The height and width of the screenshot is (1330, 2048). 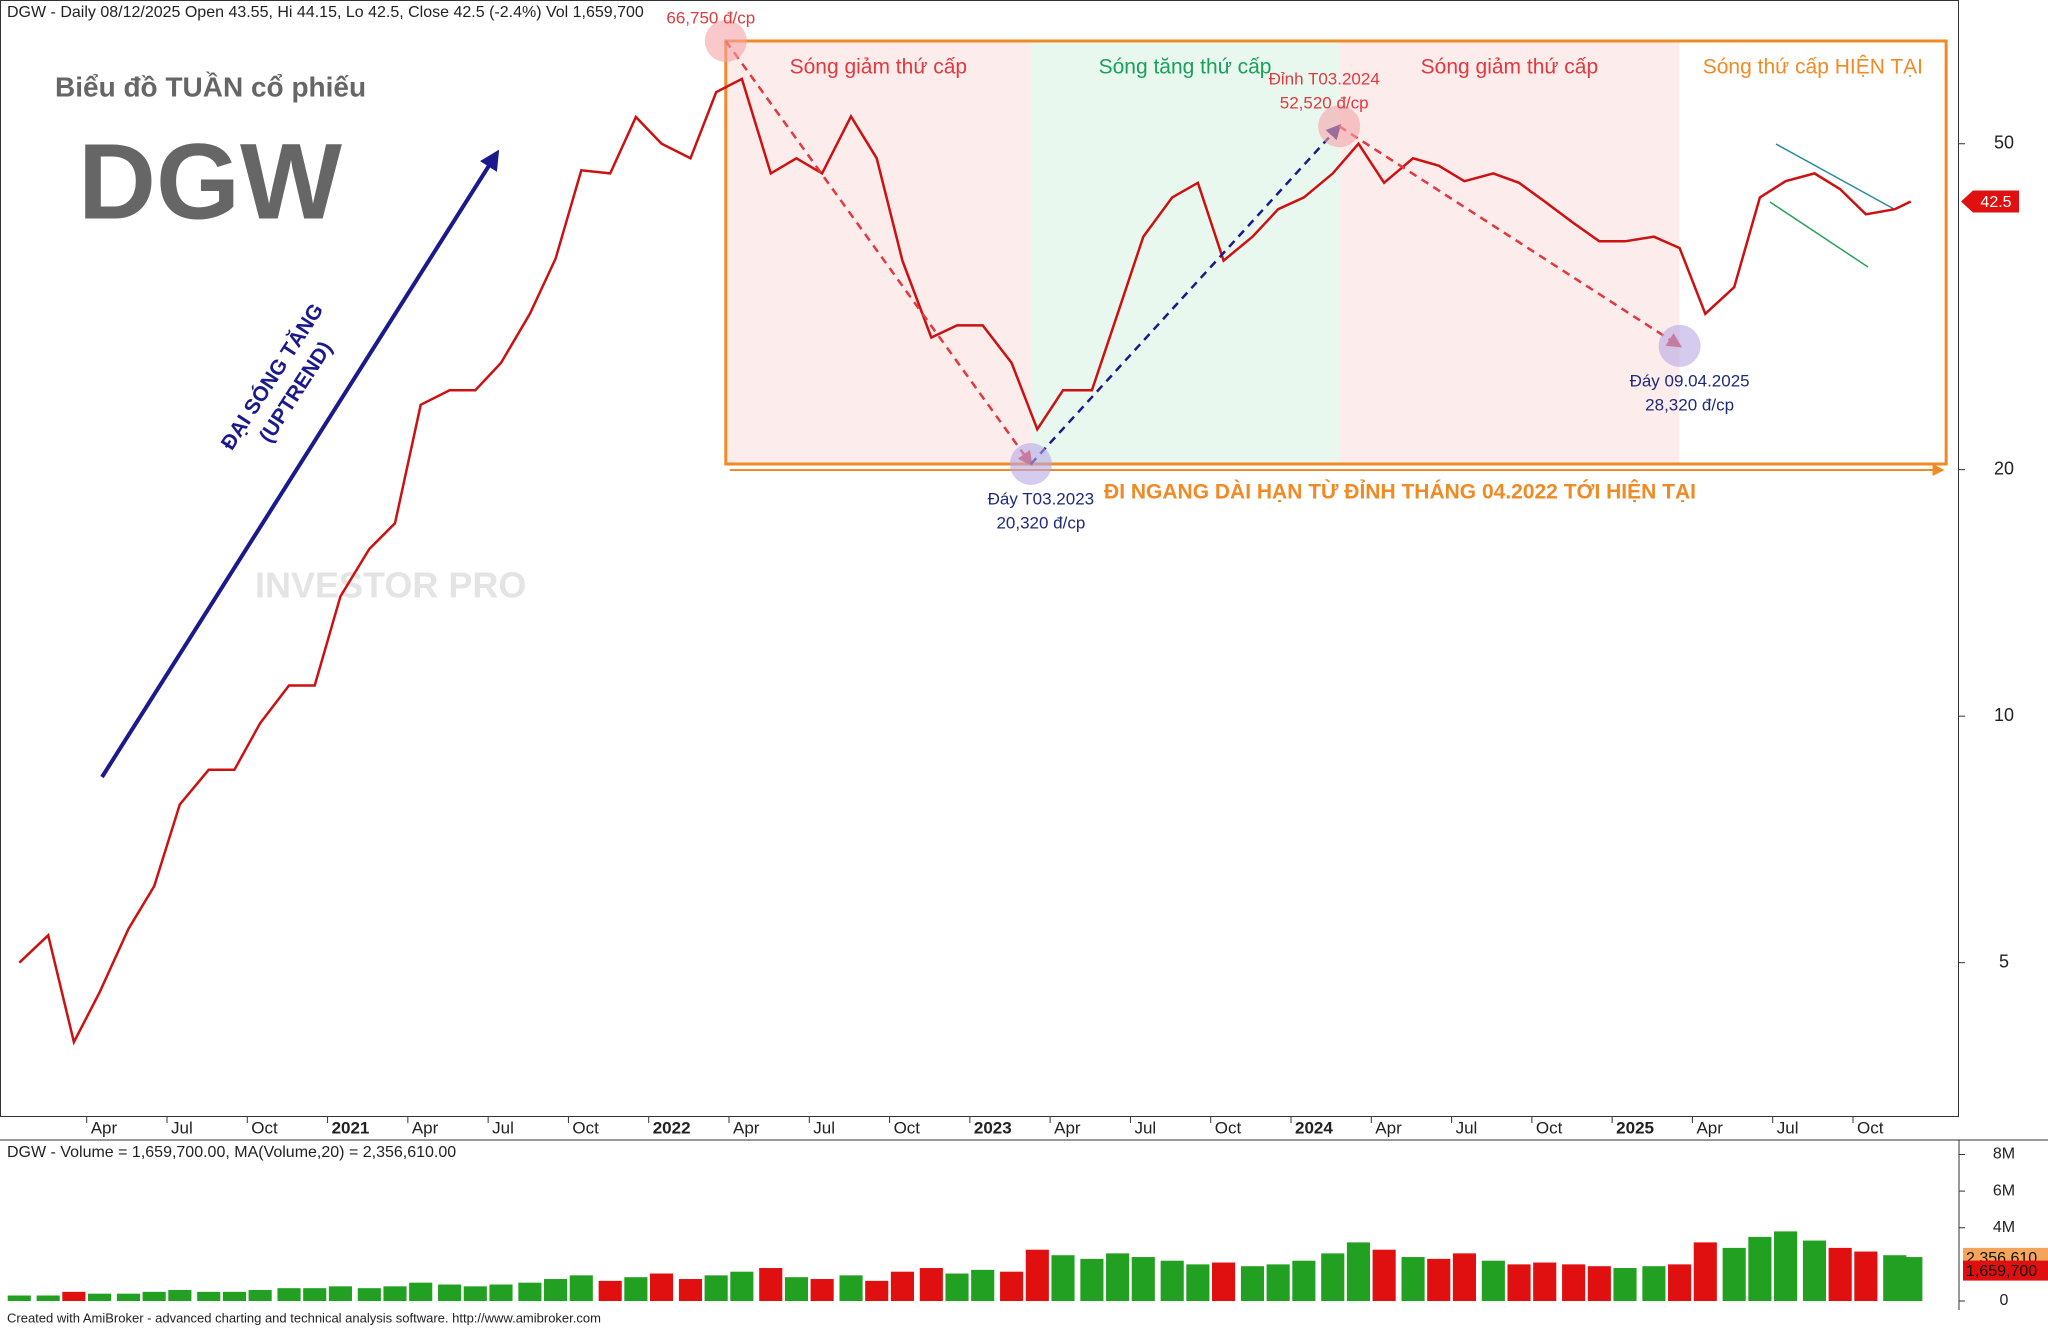 What do you see at coordinates (210, 181) in the screenshot?
I see `ticker: DGW` at bounding box center [210, 181].